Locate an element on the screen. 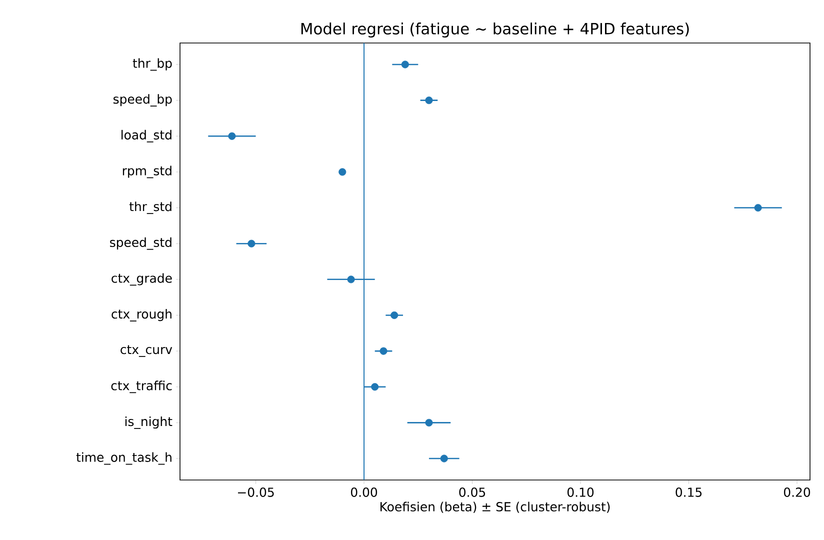  x-tick-label: 0.10 is located at coordinates (580, 492).